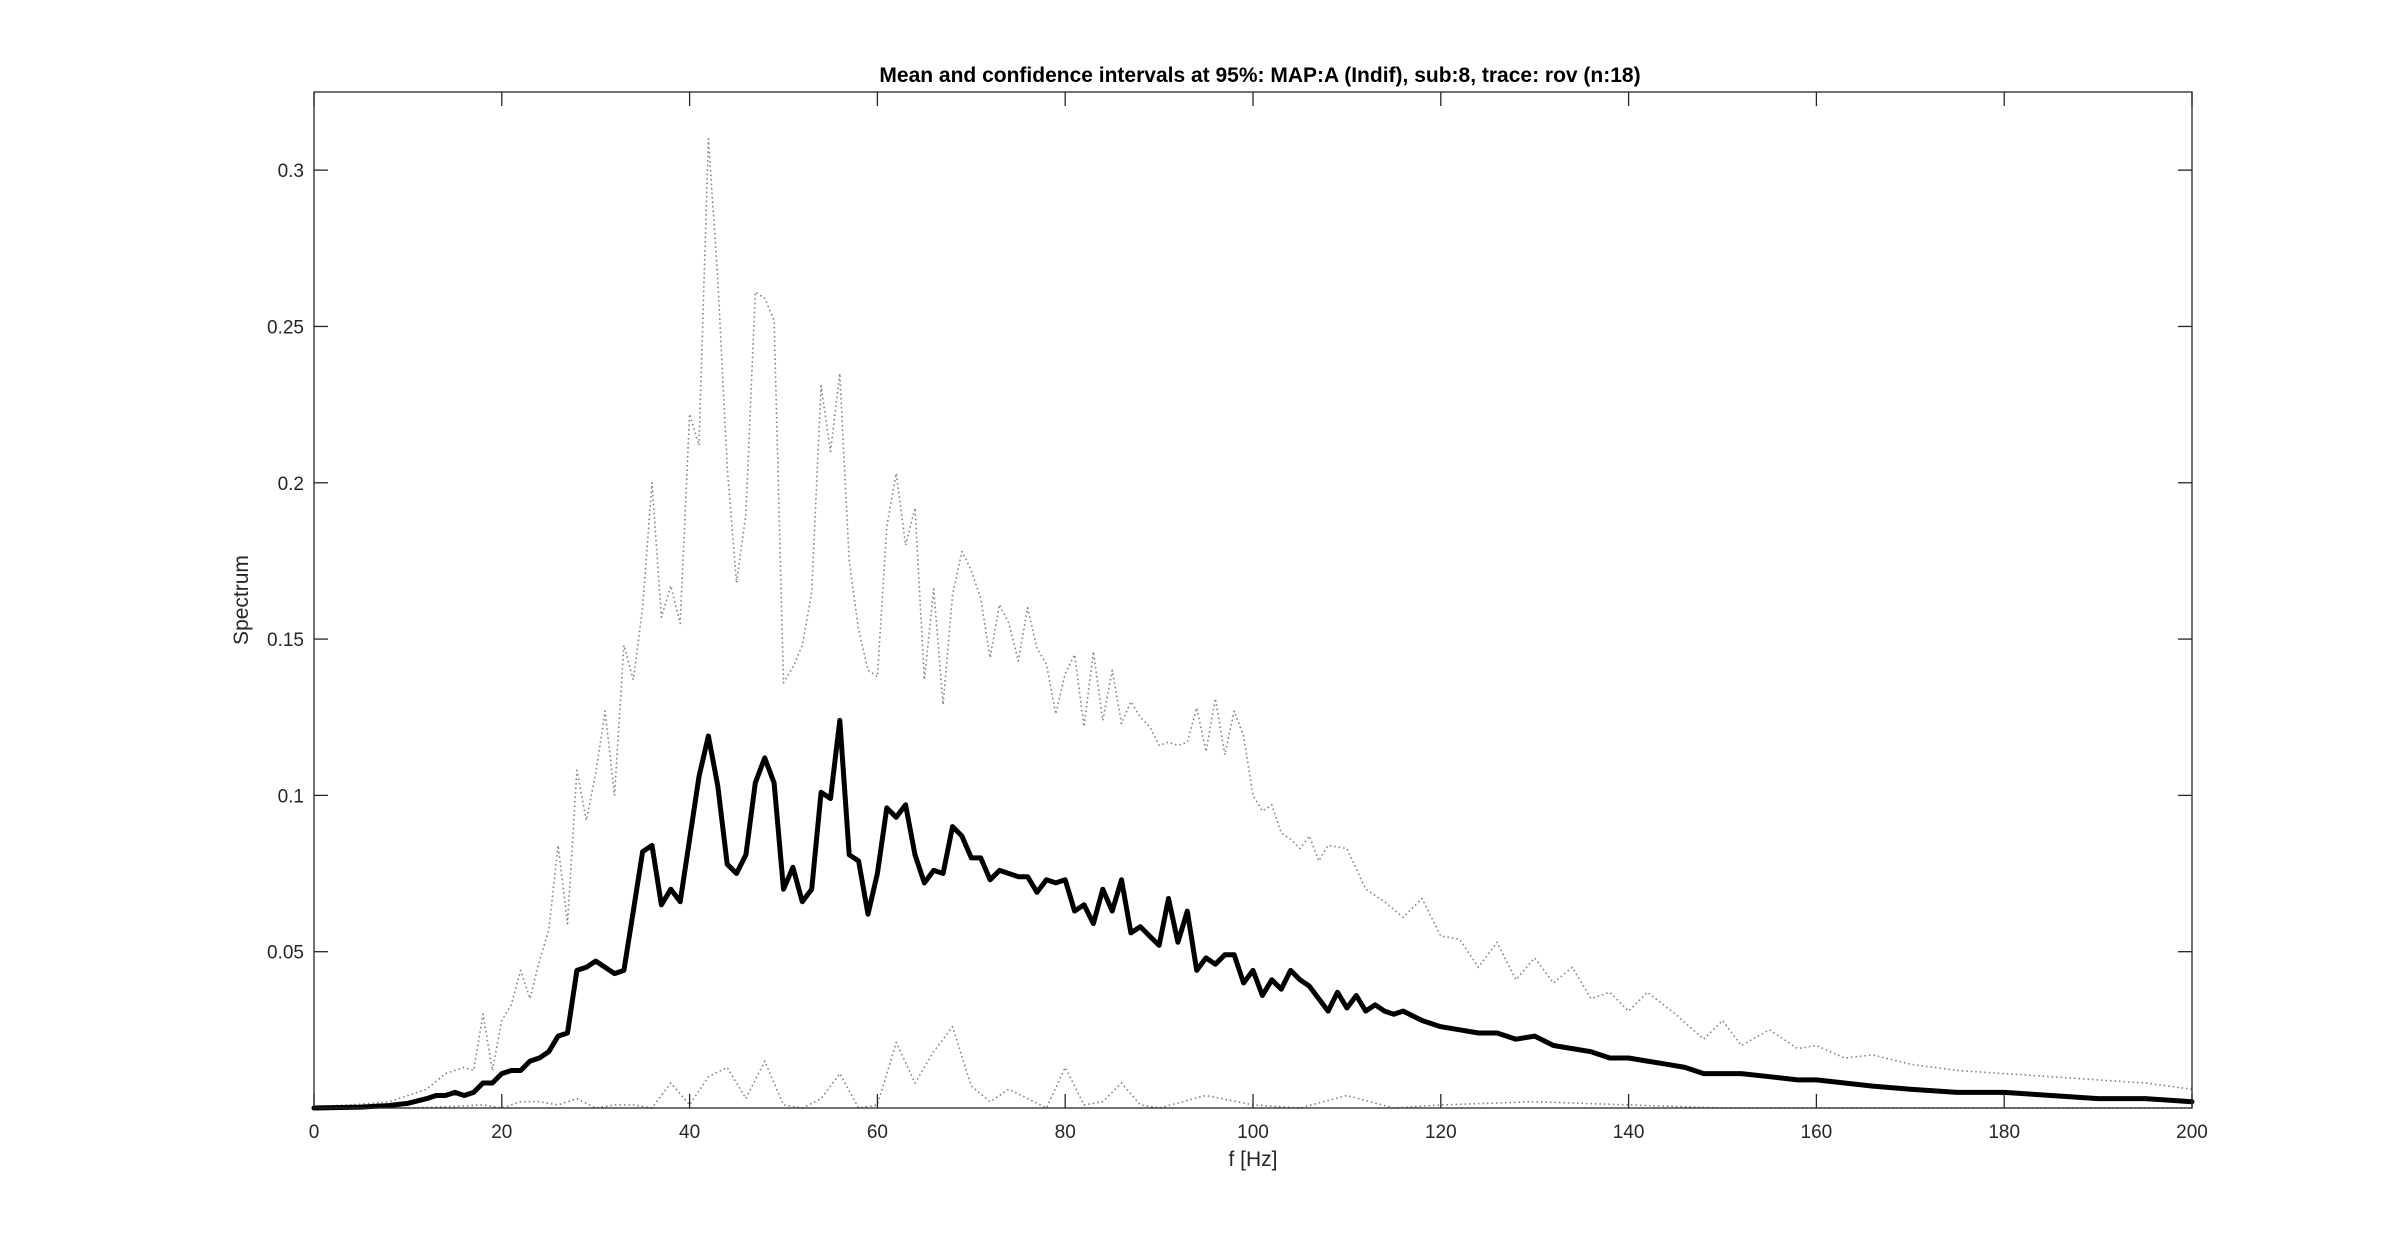 Image resolution: width=2400 pixels, height=1237 pixels. I want to click on x-tick-label: 0, so click(314, 1132).